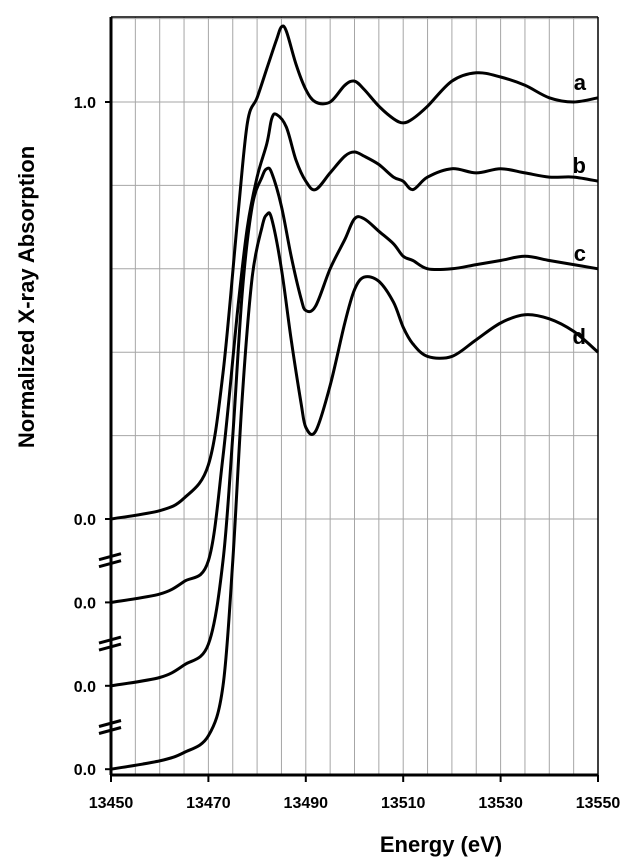 This screenshot has height=858, width=632. What do you see at coordinates (403, 803) in the screenshot?
I see `x-tick-label: 13510` at bounding box center [403, 803].